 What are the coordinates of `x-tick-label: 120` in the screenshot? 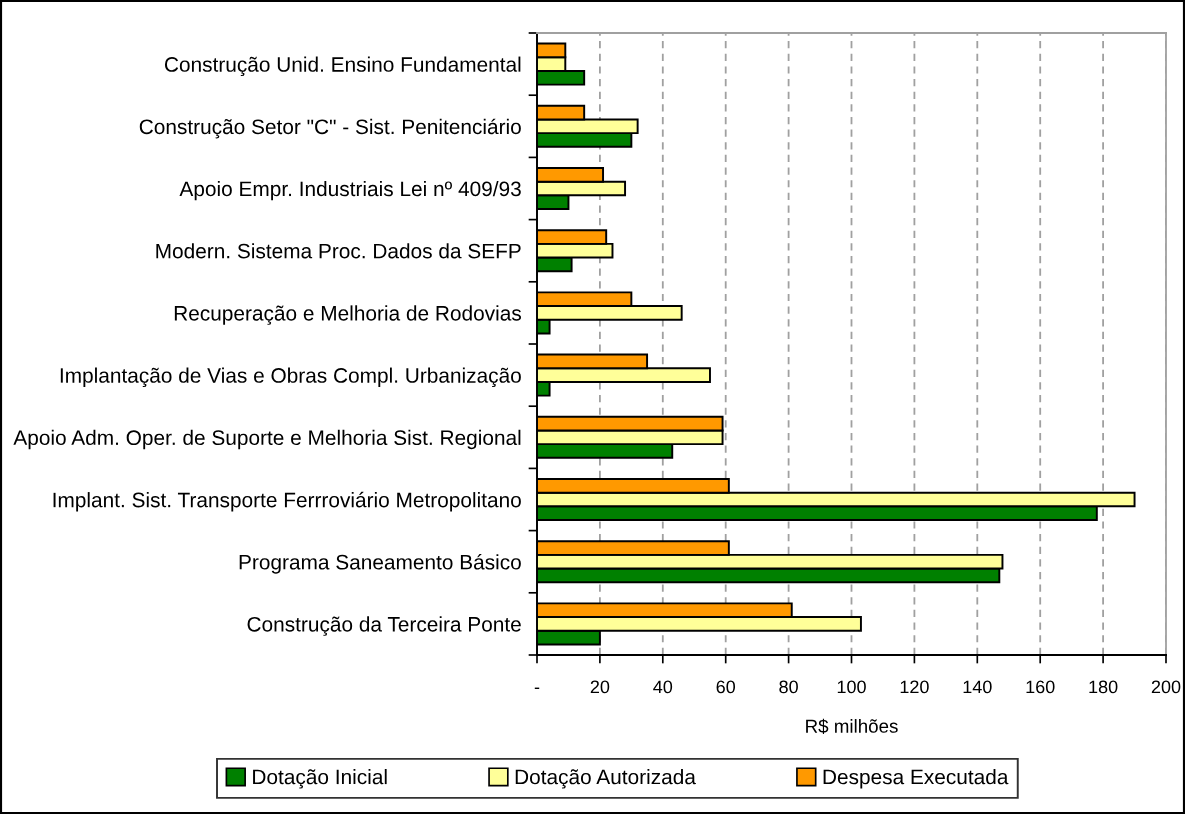 It's located at (914, 687).